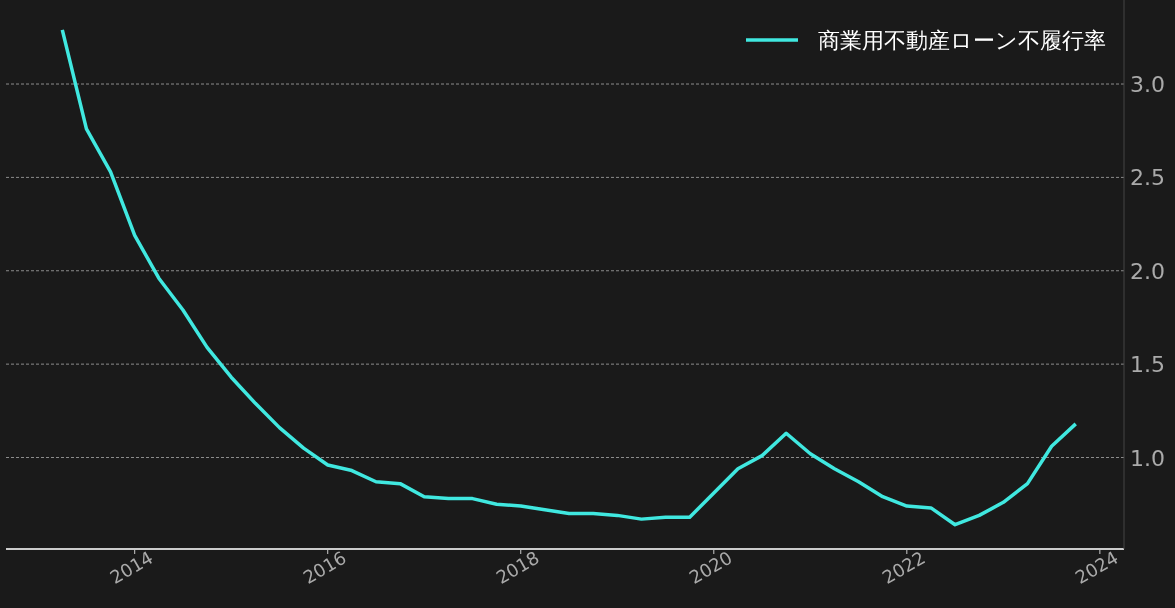 Image resolution: width=1175 pixels, height=608 pixels. Describe the element at coordinates (1147, 178) in the screenshot. I see `y-tick-label: 2.5` at that location.